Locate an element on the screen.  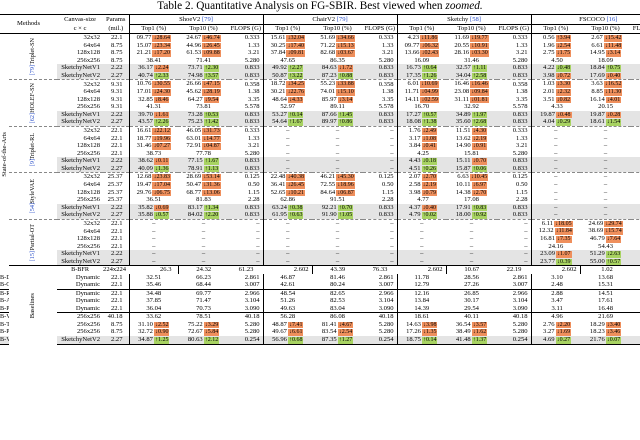
metric-value: 49.92 is located at coordinates (279, 68).